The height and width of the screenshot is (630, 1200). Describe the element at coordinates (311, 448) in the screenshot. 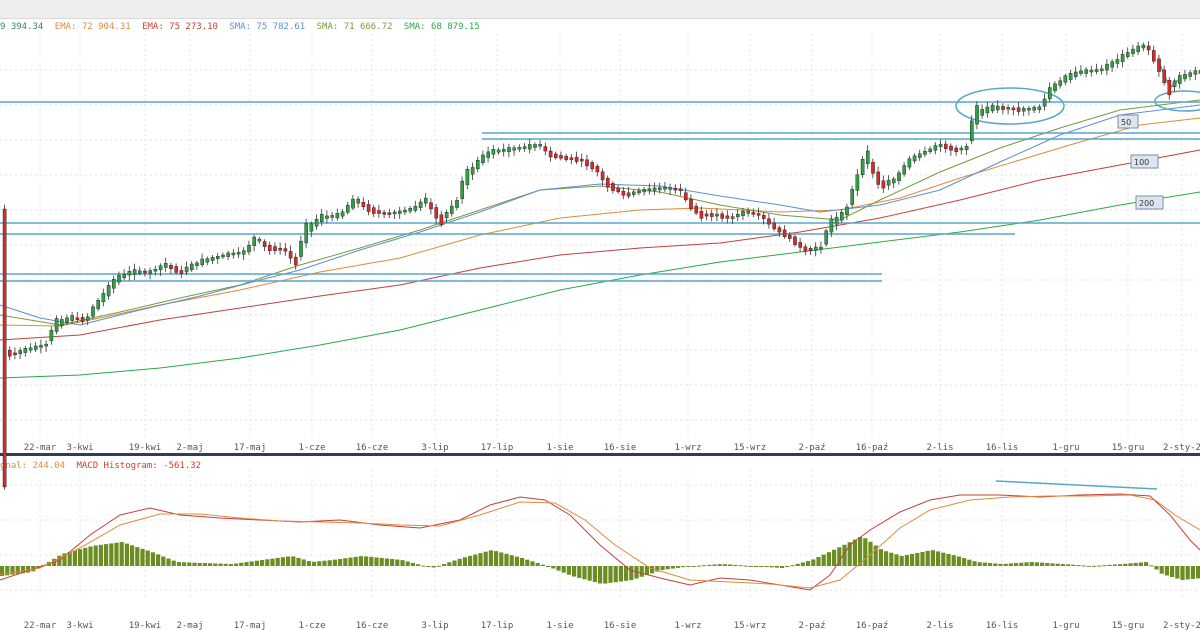

I see `x-tick-label: 1-cze` at that location.